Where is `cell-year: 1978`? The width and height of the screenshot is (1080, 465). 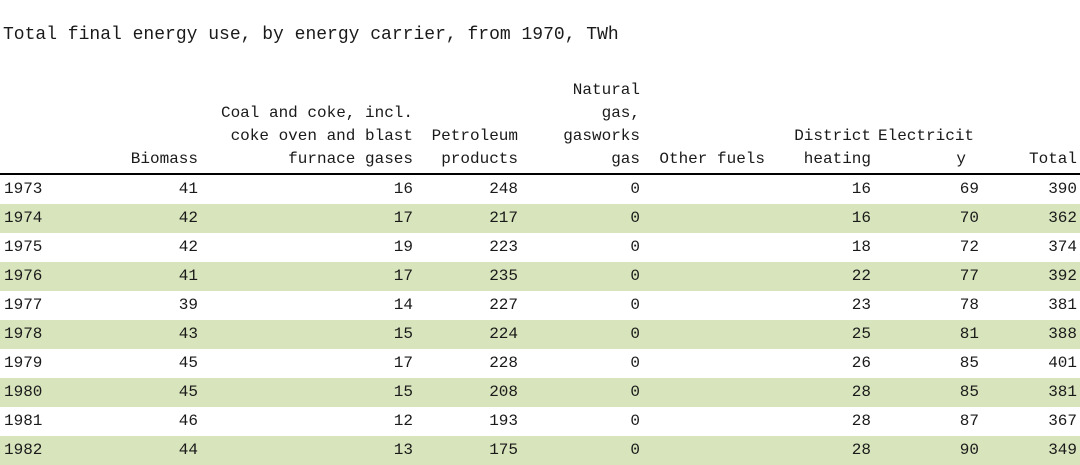
cell-year: 1978 is located at coordinates (30, 334).